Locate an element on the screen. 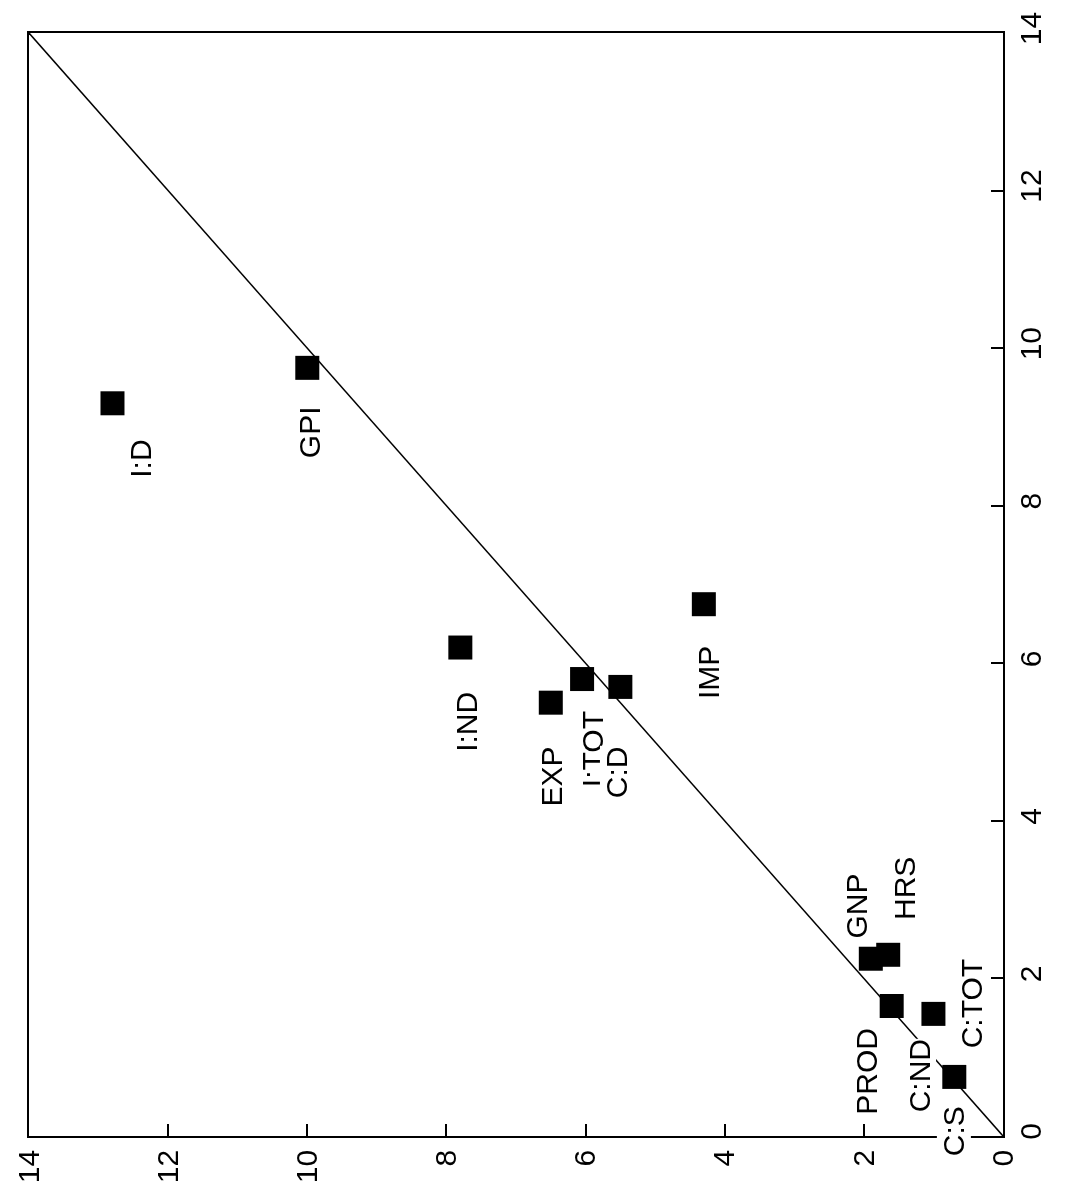  y-tick-label: 12 is located at coordinates (1030, 186).